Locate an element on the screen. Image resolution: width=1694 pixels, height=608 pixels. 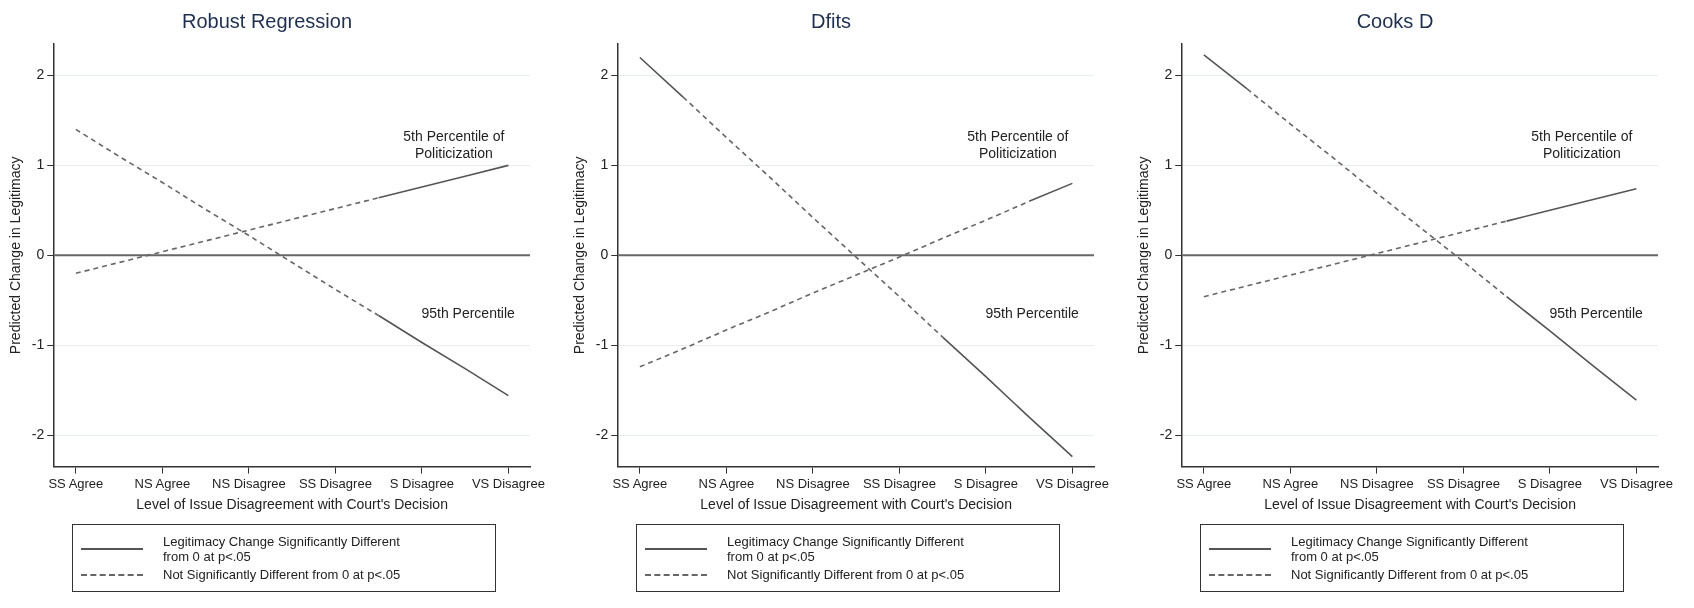
chart-title: Cooks D is located at coordinates (1395, 20).